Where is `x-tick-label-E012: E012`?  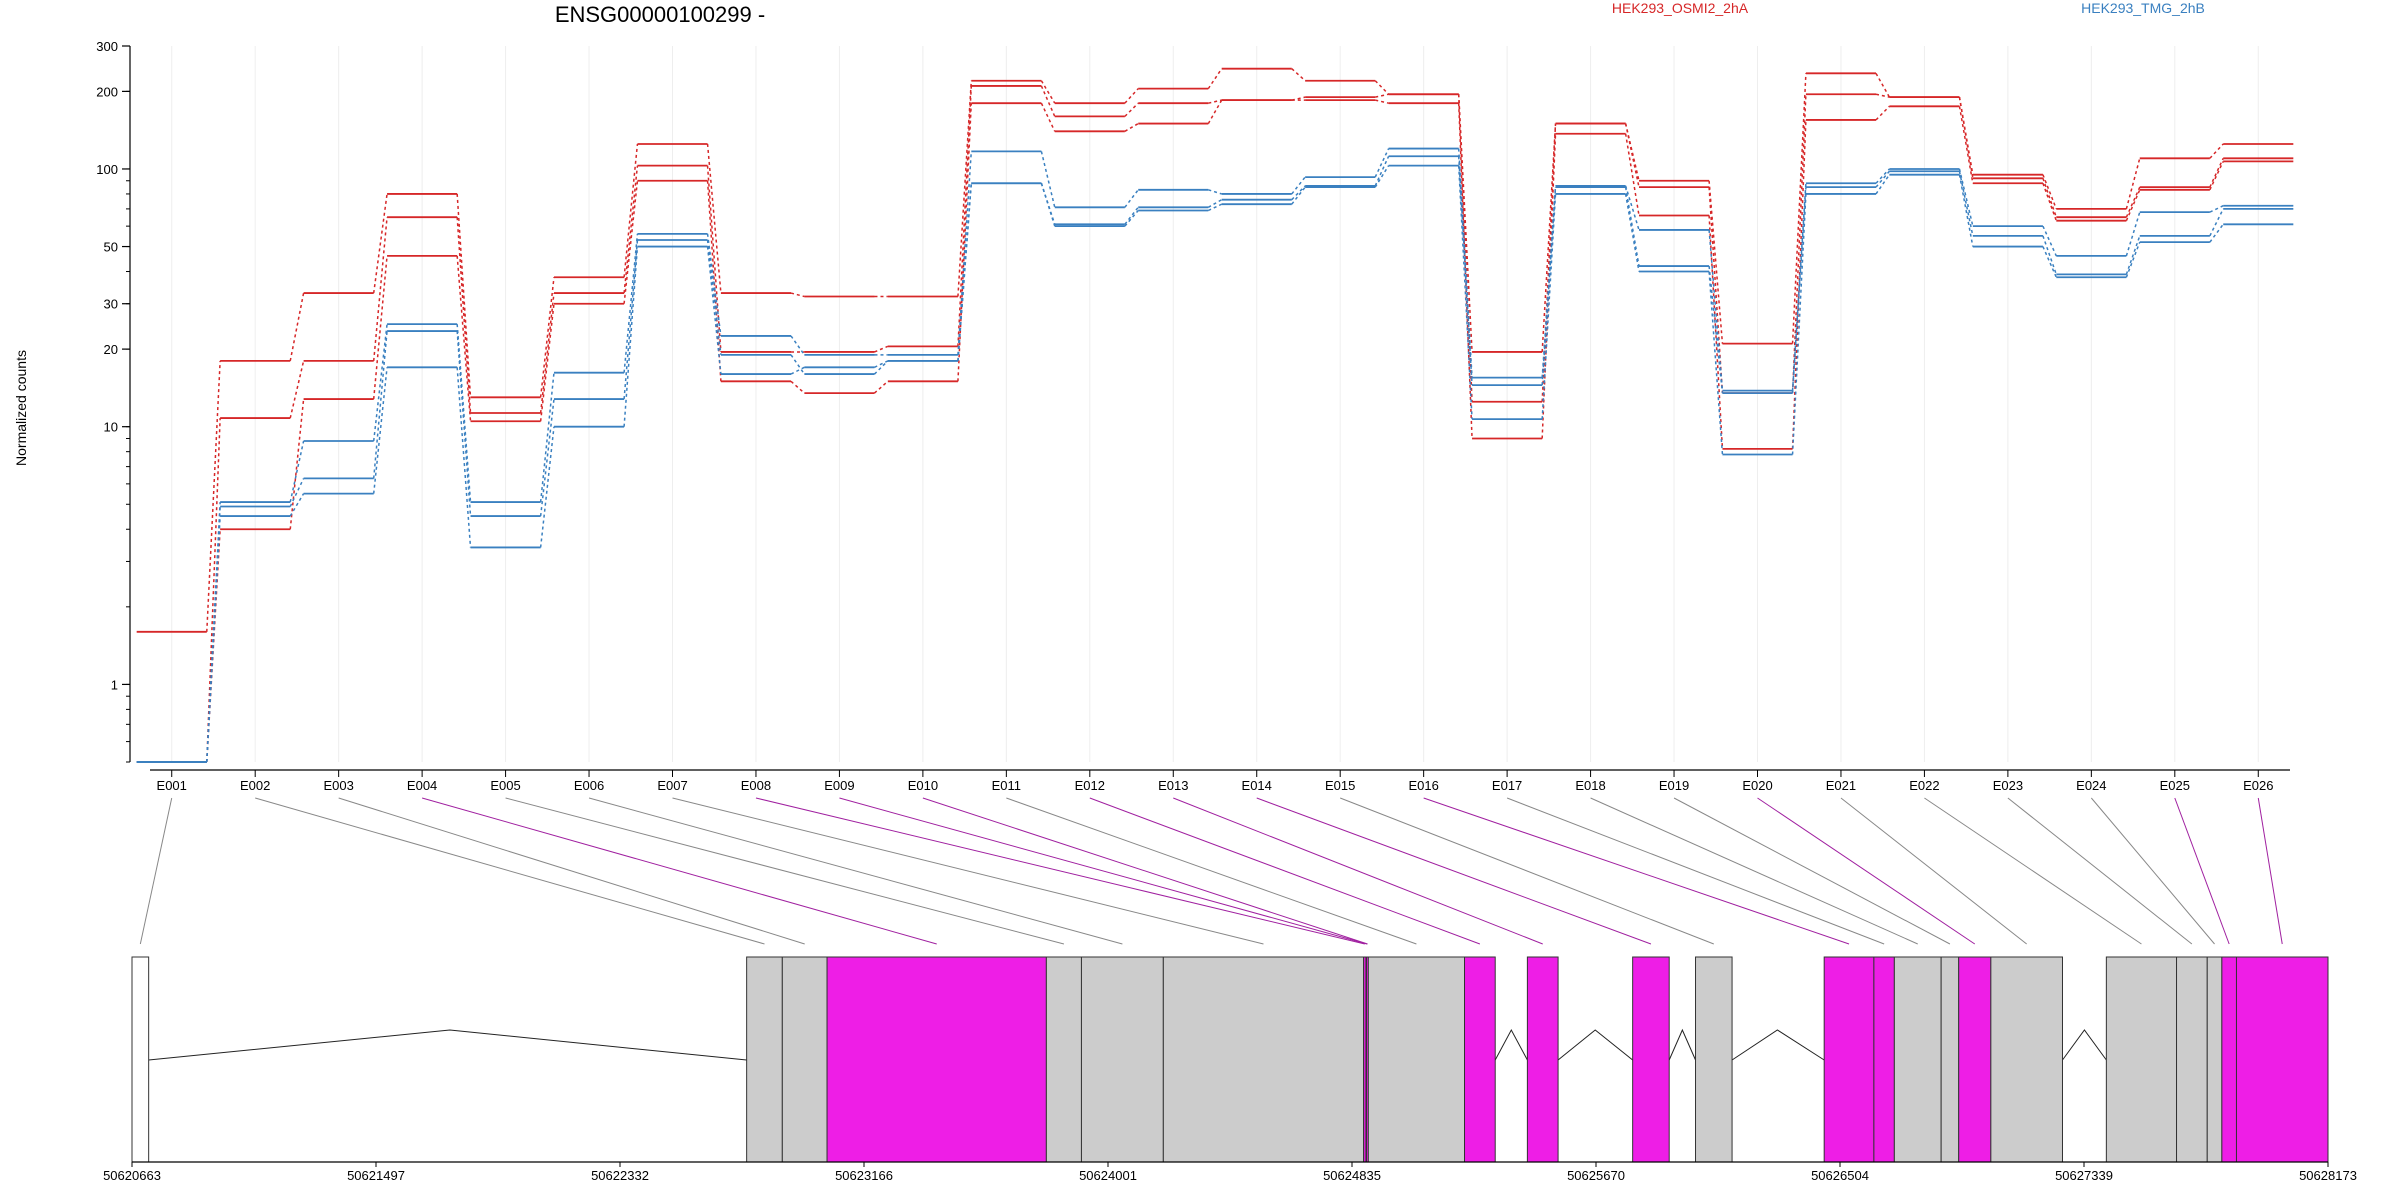 x-tick-label-E012: E012 is located at coordinates (1090, 785).